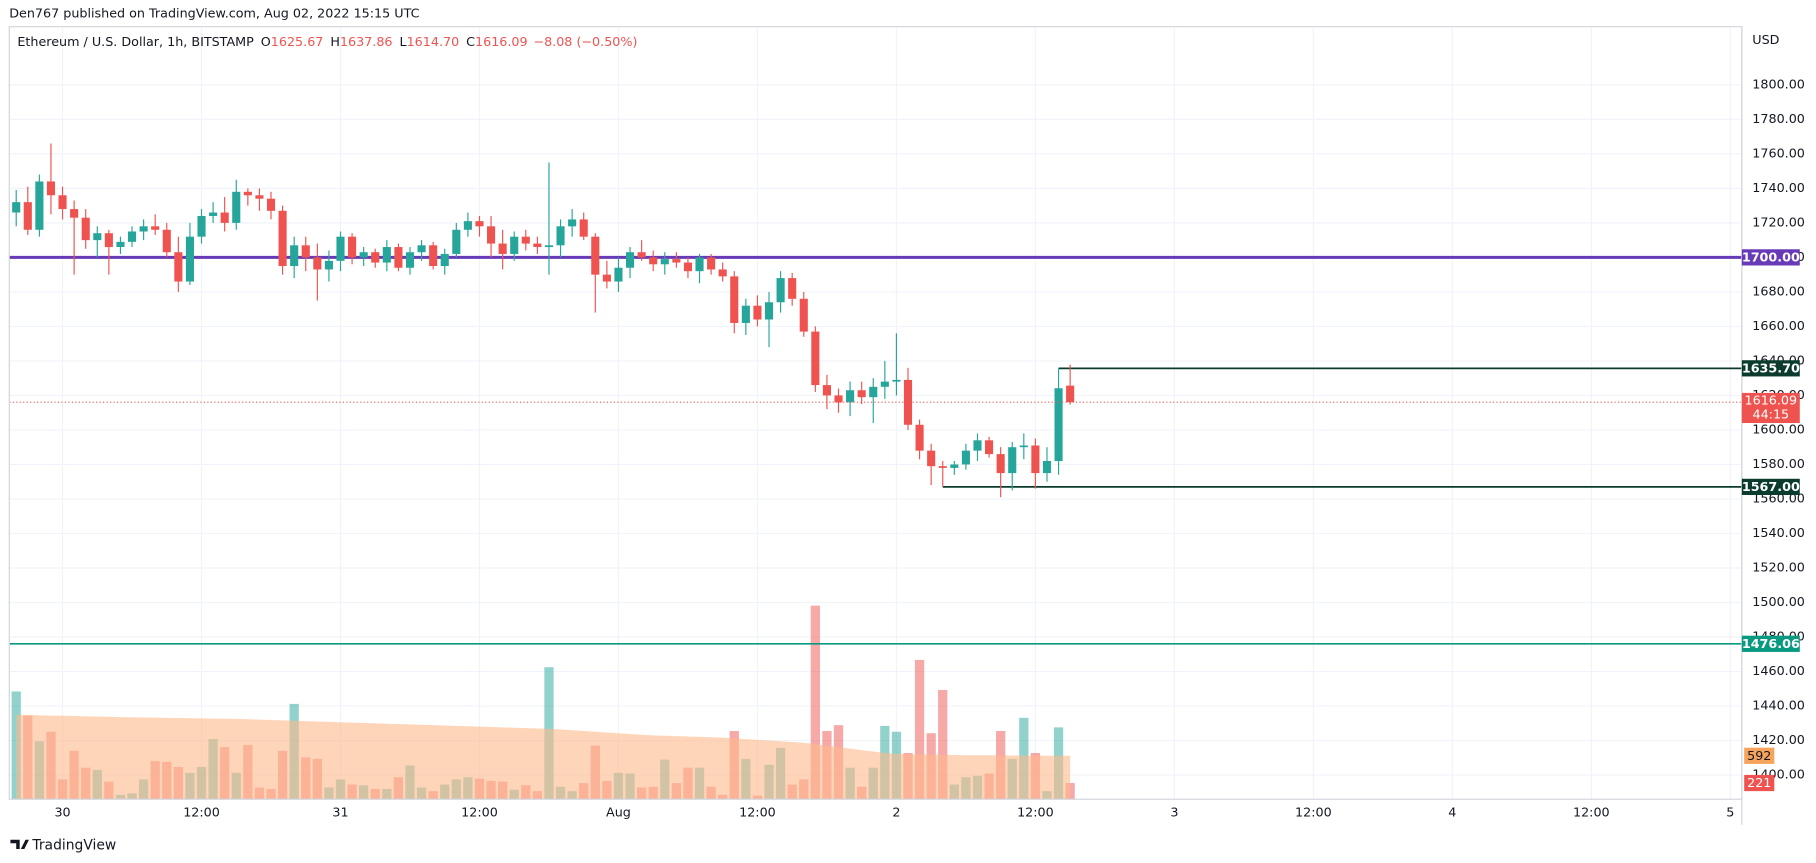 The height and width of the screenshot is (863, 1816). Describe the element at coordinates (62, 813) in the screenshot. I see `x-tick-label: 30` at that location.